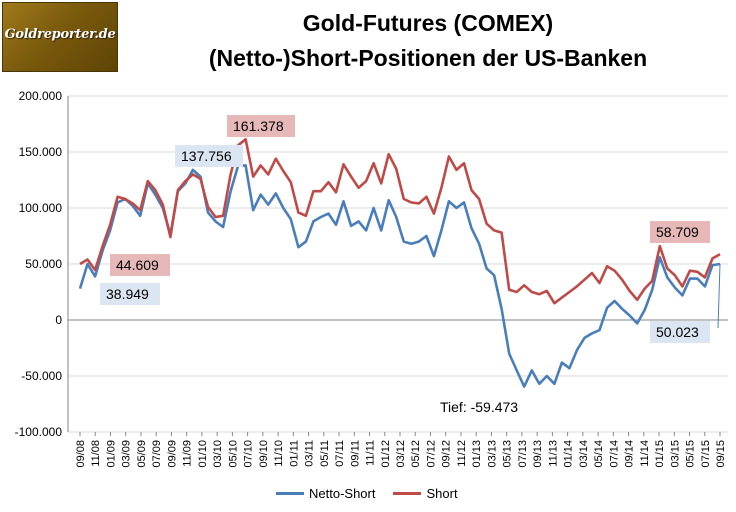 The width and height of the screenshot is (736, 512). What do you see at coordinates (60, 34) in the screenshot?
I see `logo-text: Goldreporter.de` at bounding box center [60, 34].